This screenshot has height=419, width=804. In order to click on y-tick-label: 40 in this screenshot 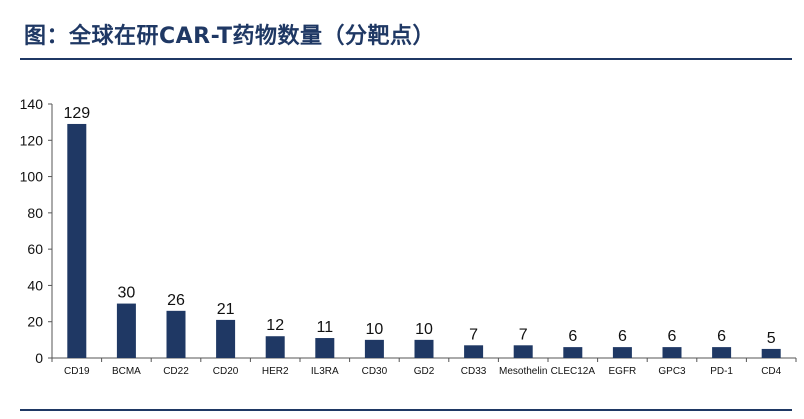, I will do `click(35, 285)`.